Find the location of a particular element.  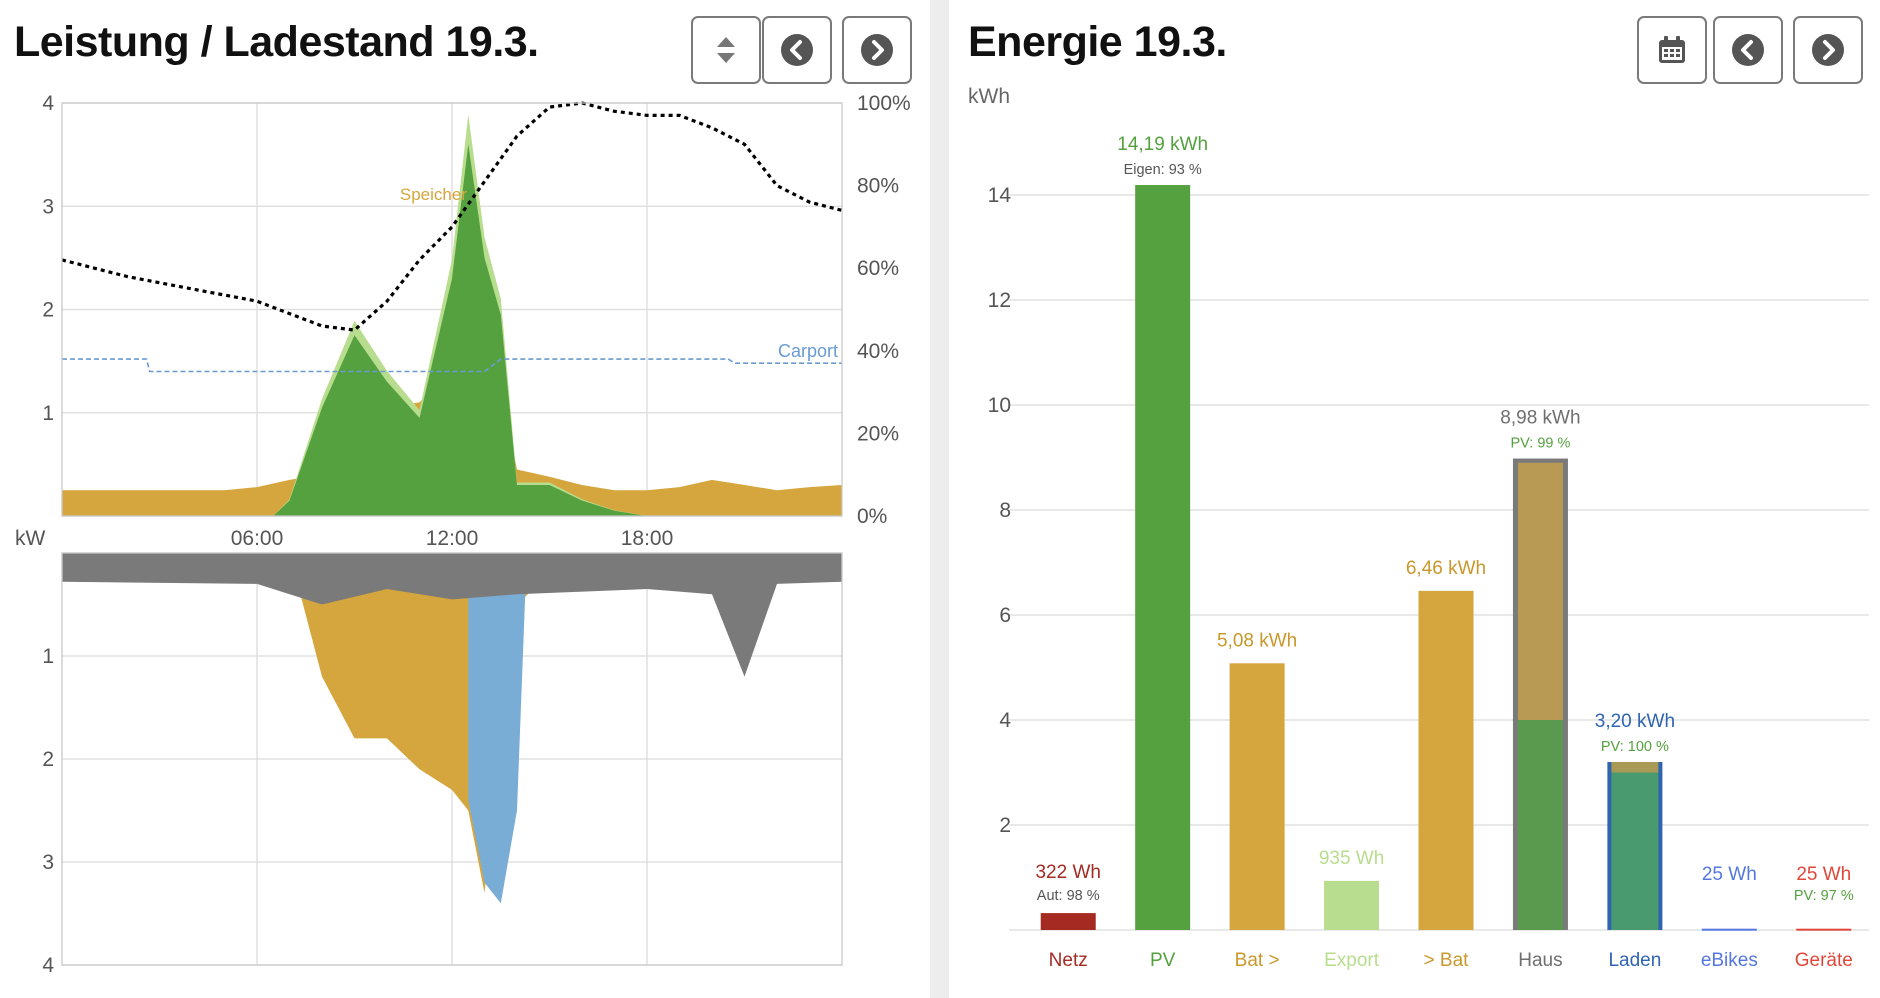

bar-value-label: 935 Wh is located at coordinates (1351, 858).